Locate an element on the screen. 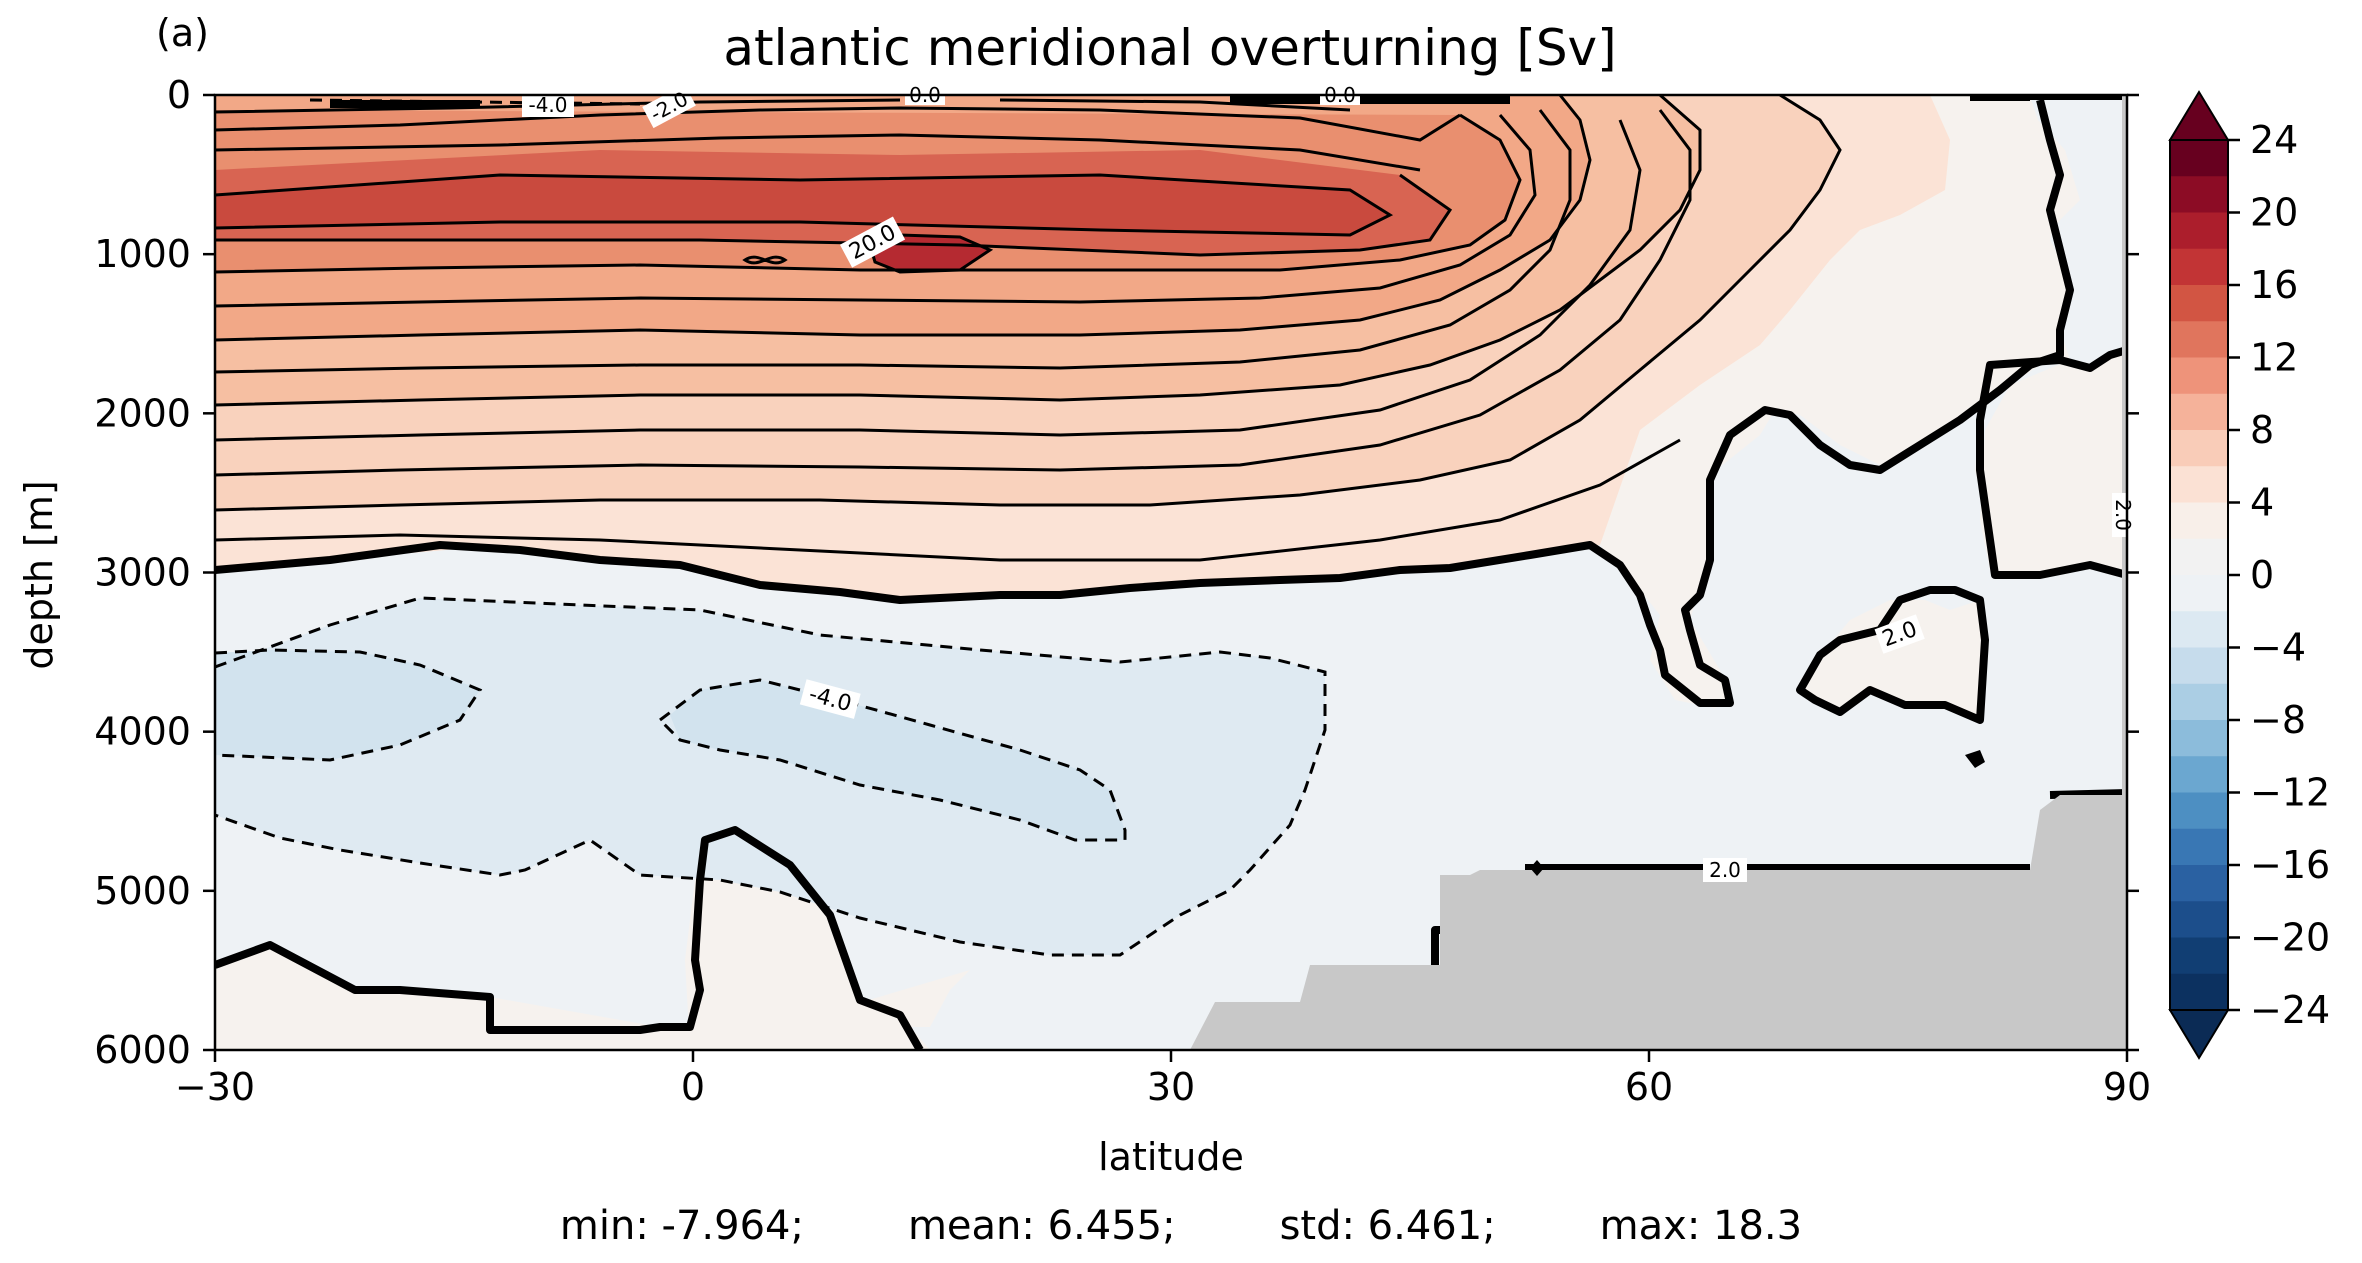 Image resolution: width=2362 pixels, height=1263 pixels. y-tick-label: 0 is located at coordinates (179, 95).